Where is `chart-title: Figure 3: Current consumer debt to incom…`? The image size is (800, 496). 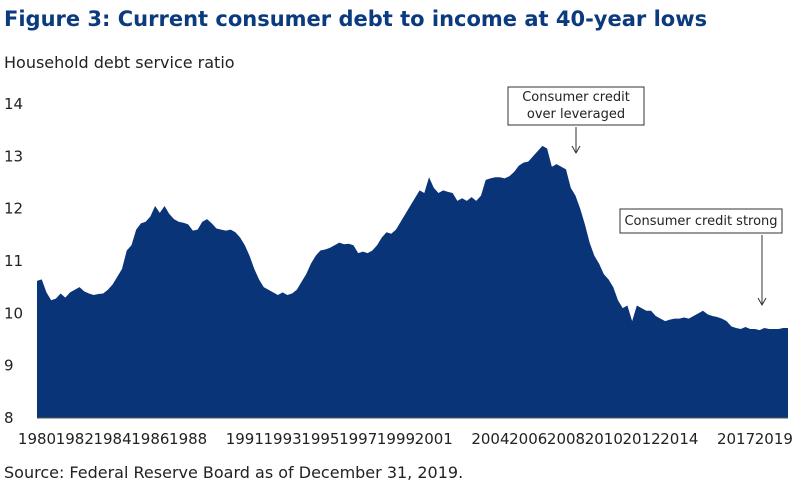
chart-title: Figure 3: Current consumer debt to incom… is located at coordinates (355, 19).